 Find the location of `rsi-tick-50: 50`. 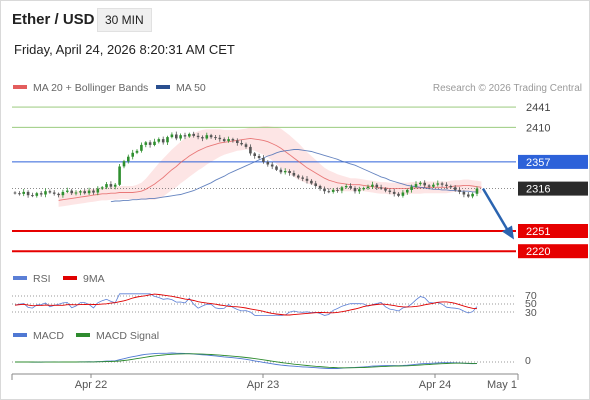

rsi-tick-50: 50 is located at coordinates (531, 304).